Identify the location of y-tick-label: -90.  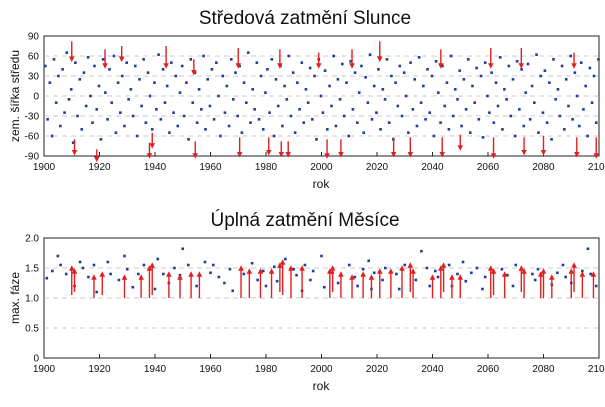
(32, 157).